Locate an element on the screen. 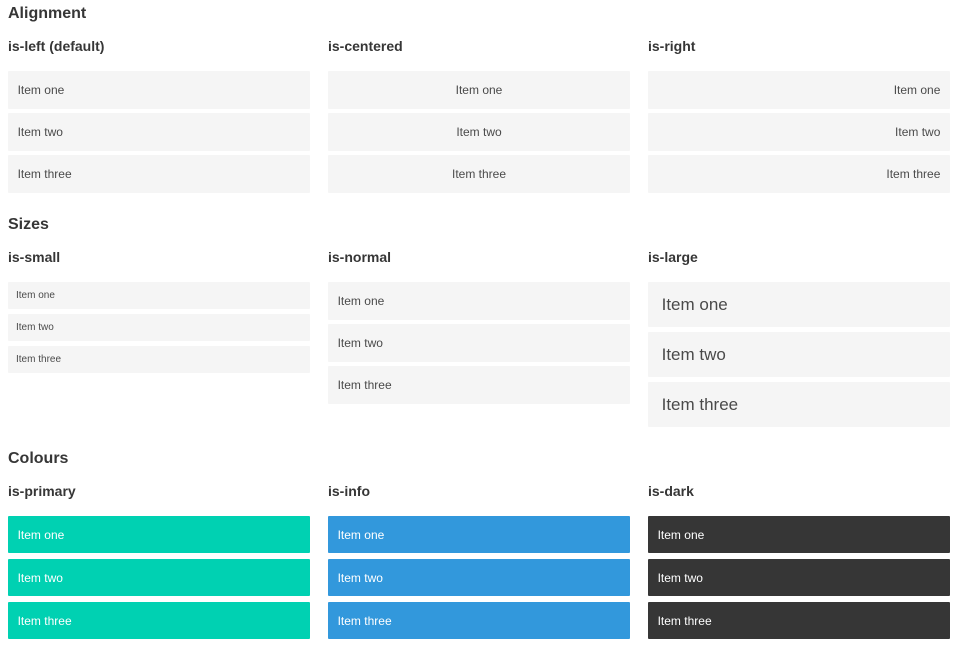  item-list-small: Item one Item two Item three is located at coordinates (159, 327).